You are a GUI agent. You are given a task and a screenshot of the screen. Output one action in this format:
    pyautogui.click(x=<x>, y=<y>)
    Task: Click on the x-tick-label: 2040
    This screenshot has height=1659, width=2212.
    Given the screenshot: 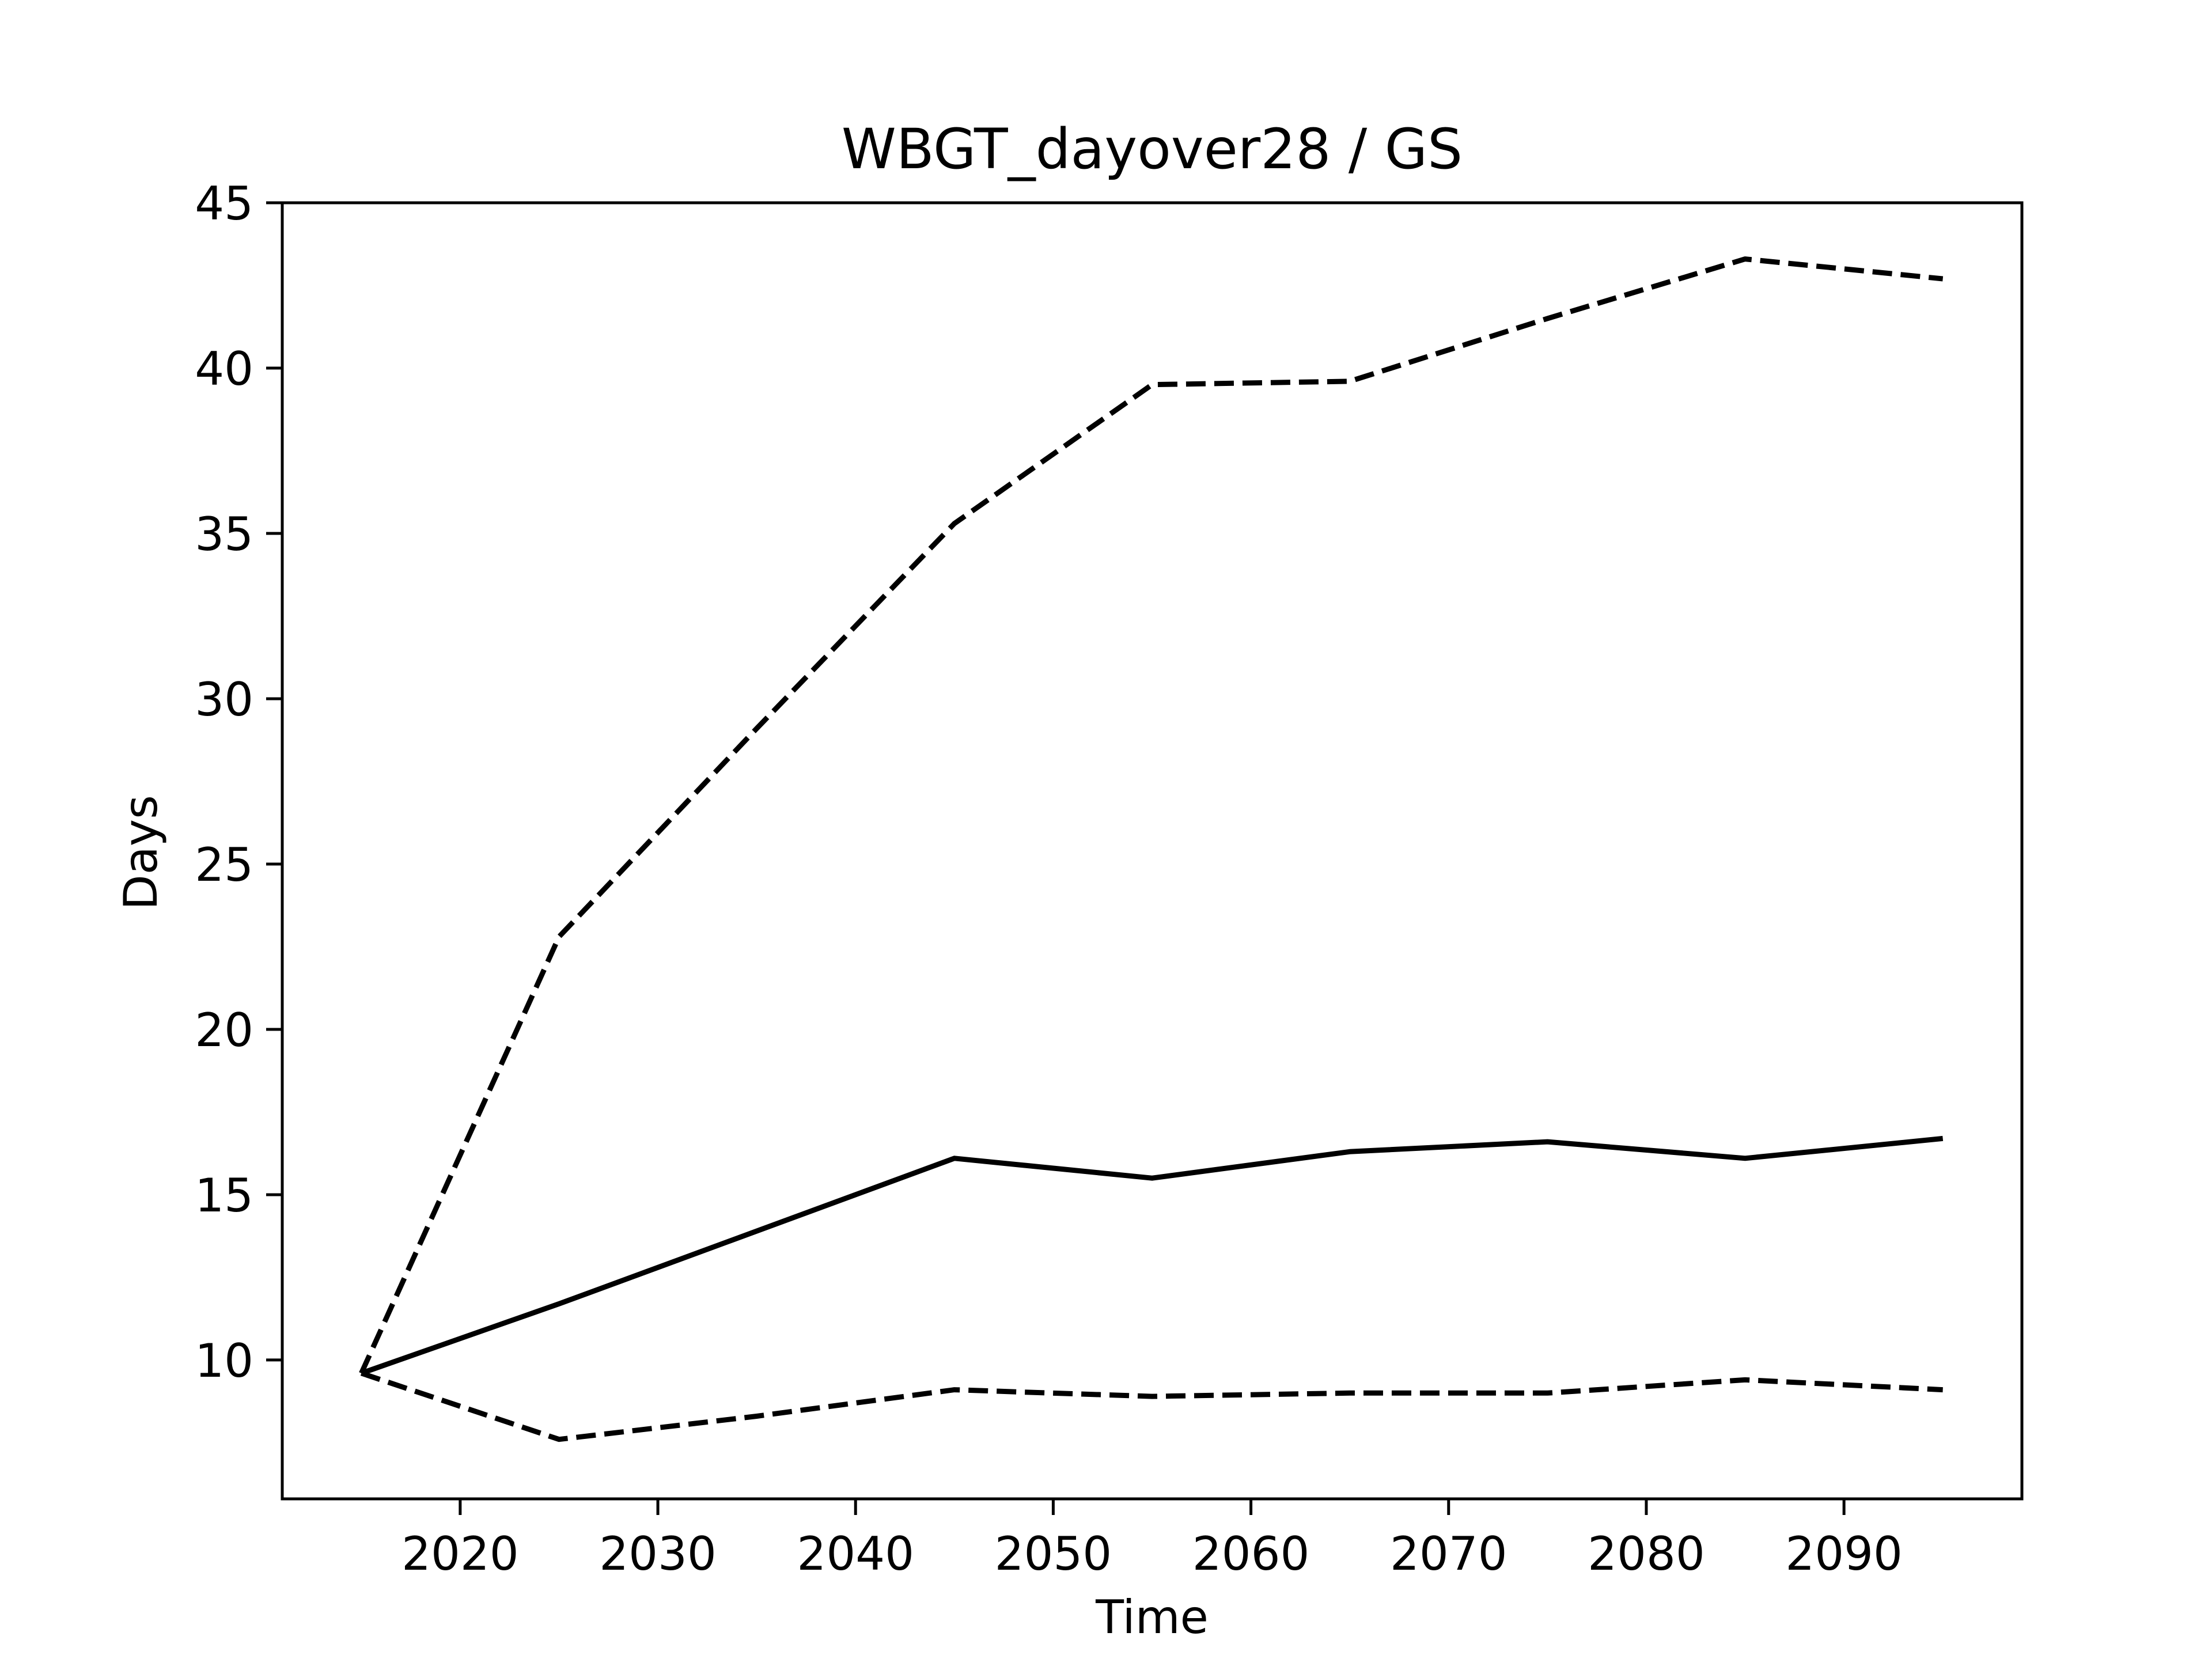 What is the action you would take?
    pyautogui.click(x=855, y=1554)
    